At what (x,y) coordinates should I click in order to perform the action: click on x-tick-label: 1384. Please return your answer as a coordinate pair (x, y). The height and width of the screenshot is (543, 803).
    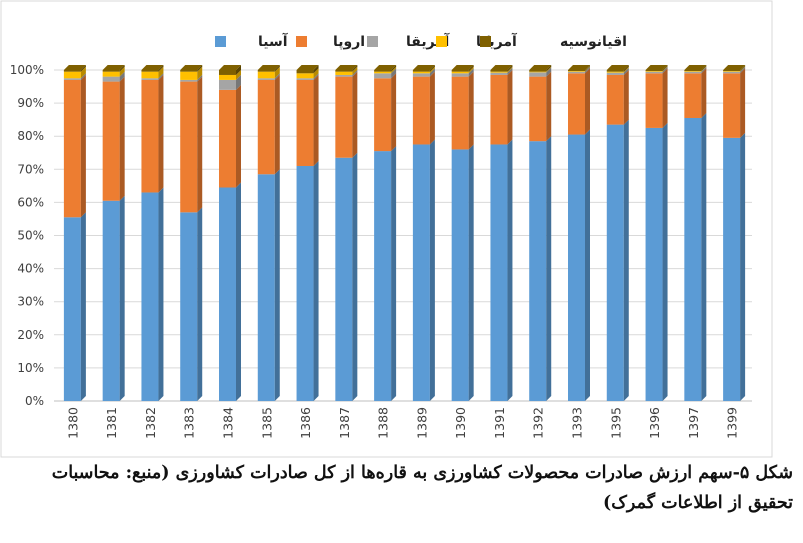
    Looking at the image, I should click on (228, 423).